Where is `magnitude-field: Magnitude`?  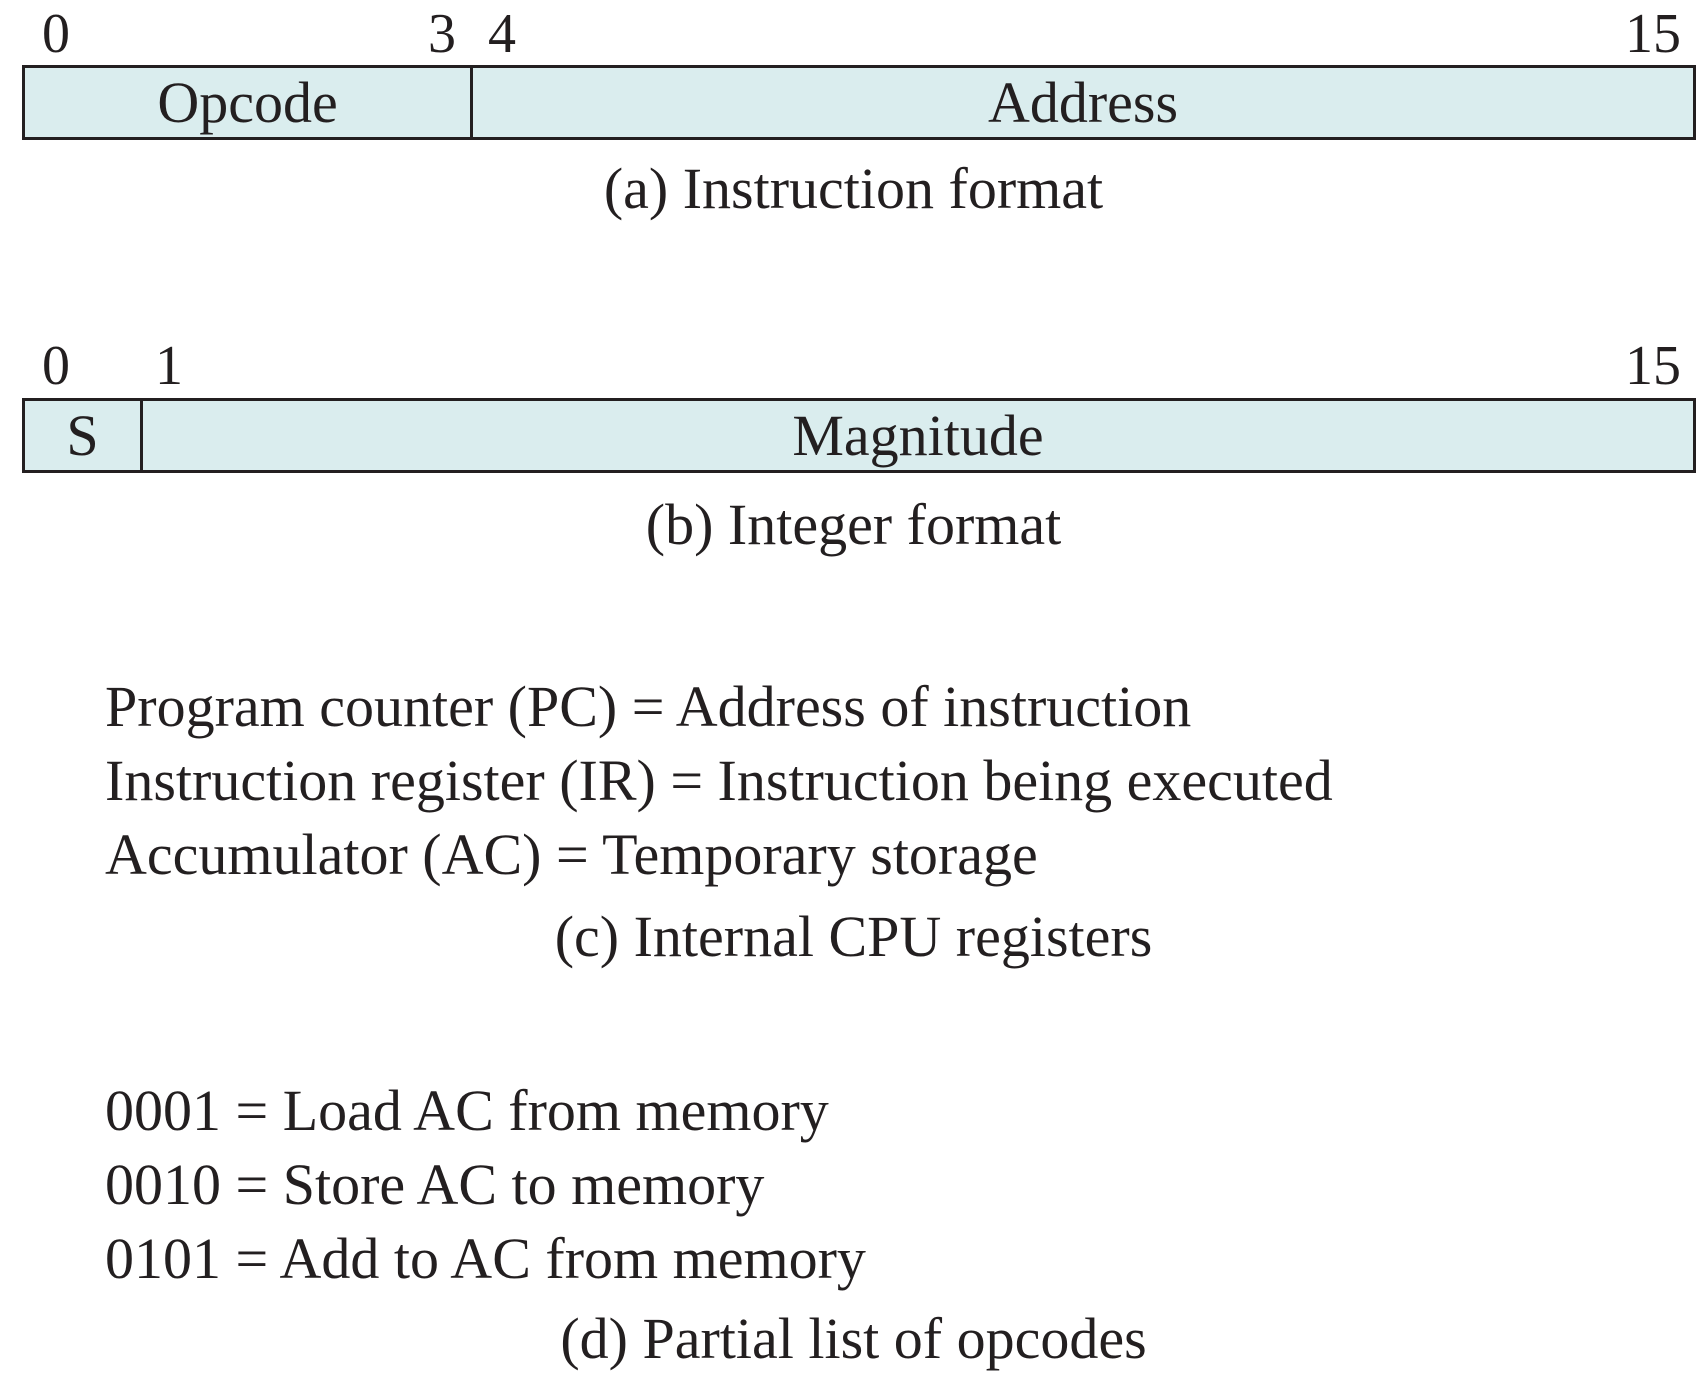
magnitude-field: Magnitude is located at coordinates (918, 435).